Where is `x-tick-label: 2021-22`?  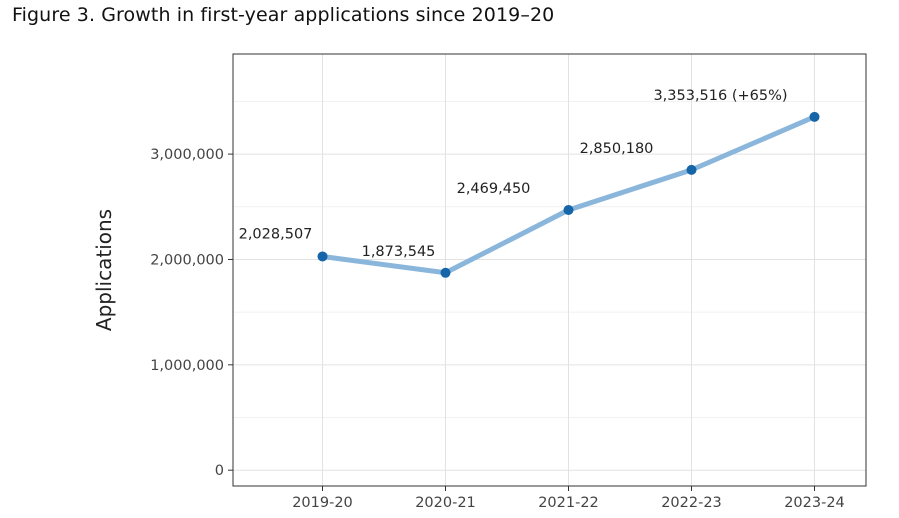 x-tick-label: 2021-22 is located at coordinates (568, 503).